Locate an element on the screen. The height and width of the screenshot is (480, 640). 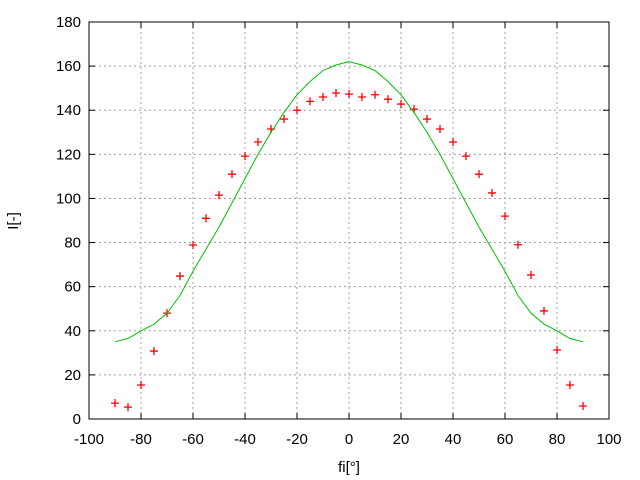
x-tick-label: 40 is located at coordinates (453, 439).